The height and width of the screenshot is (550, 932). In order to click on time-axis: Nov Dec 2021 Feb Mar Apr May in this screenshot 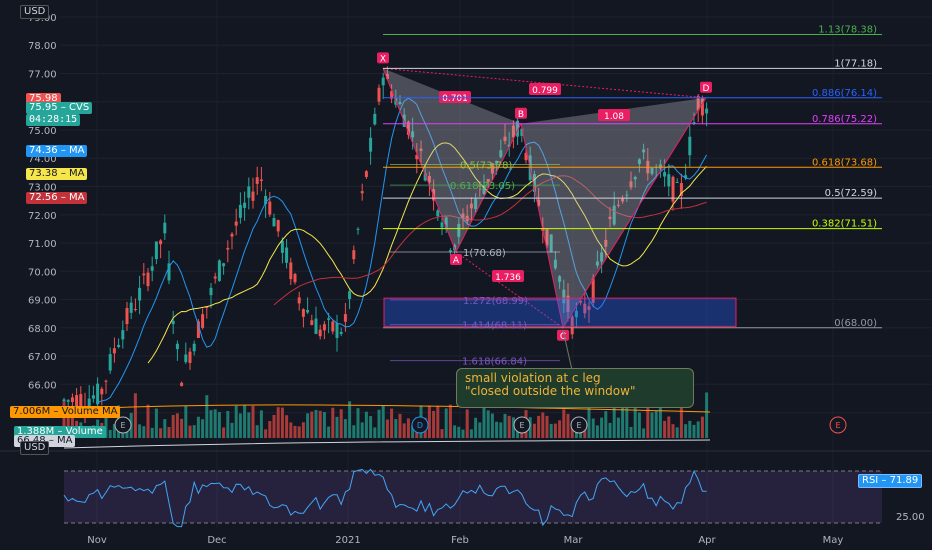, I will do `click(465, 540)`.